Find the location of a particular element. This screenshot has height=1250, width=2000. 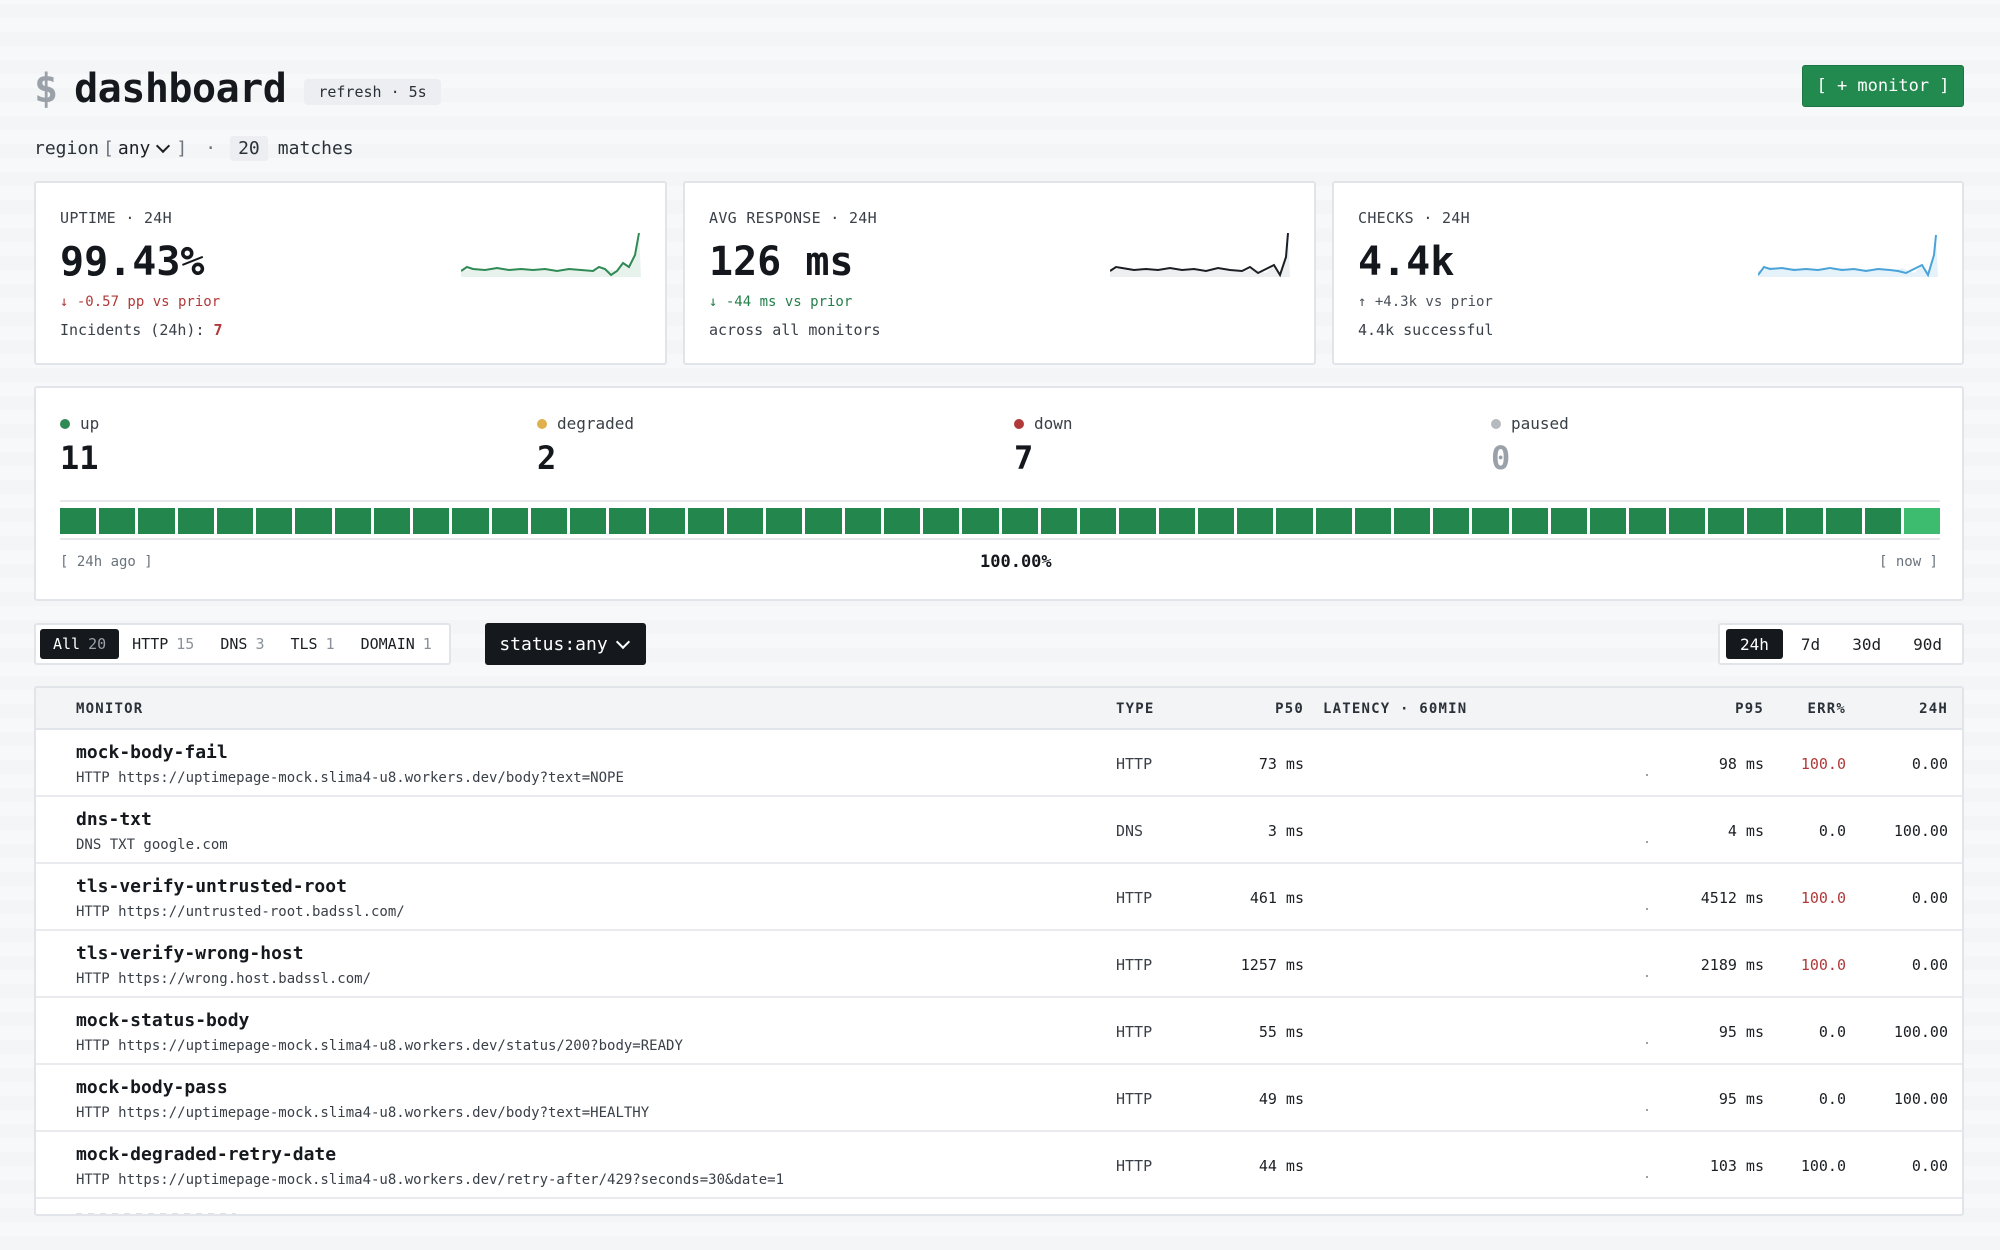

monitor-name: mock-degraded-retry-date is located at coordinates (206, 1154).